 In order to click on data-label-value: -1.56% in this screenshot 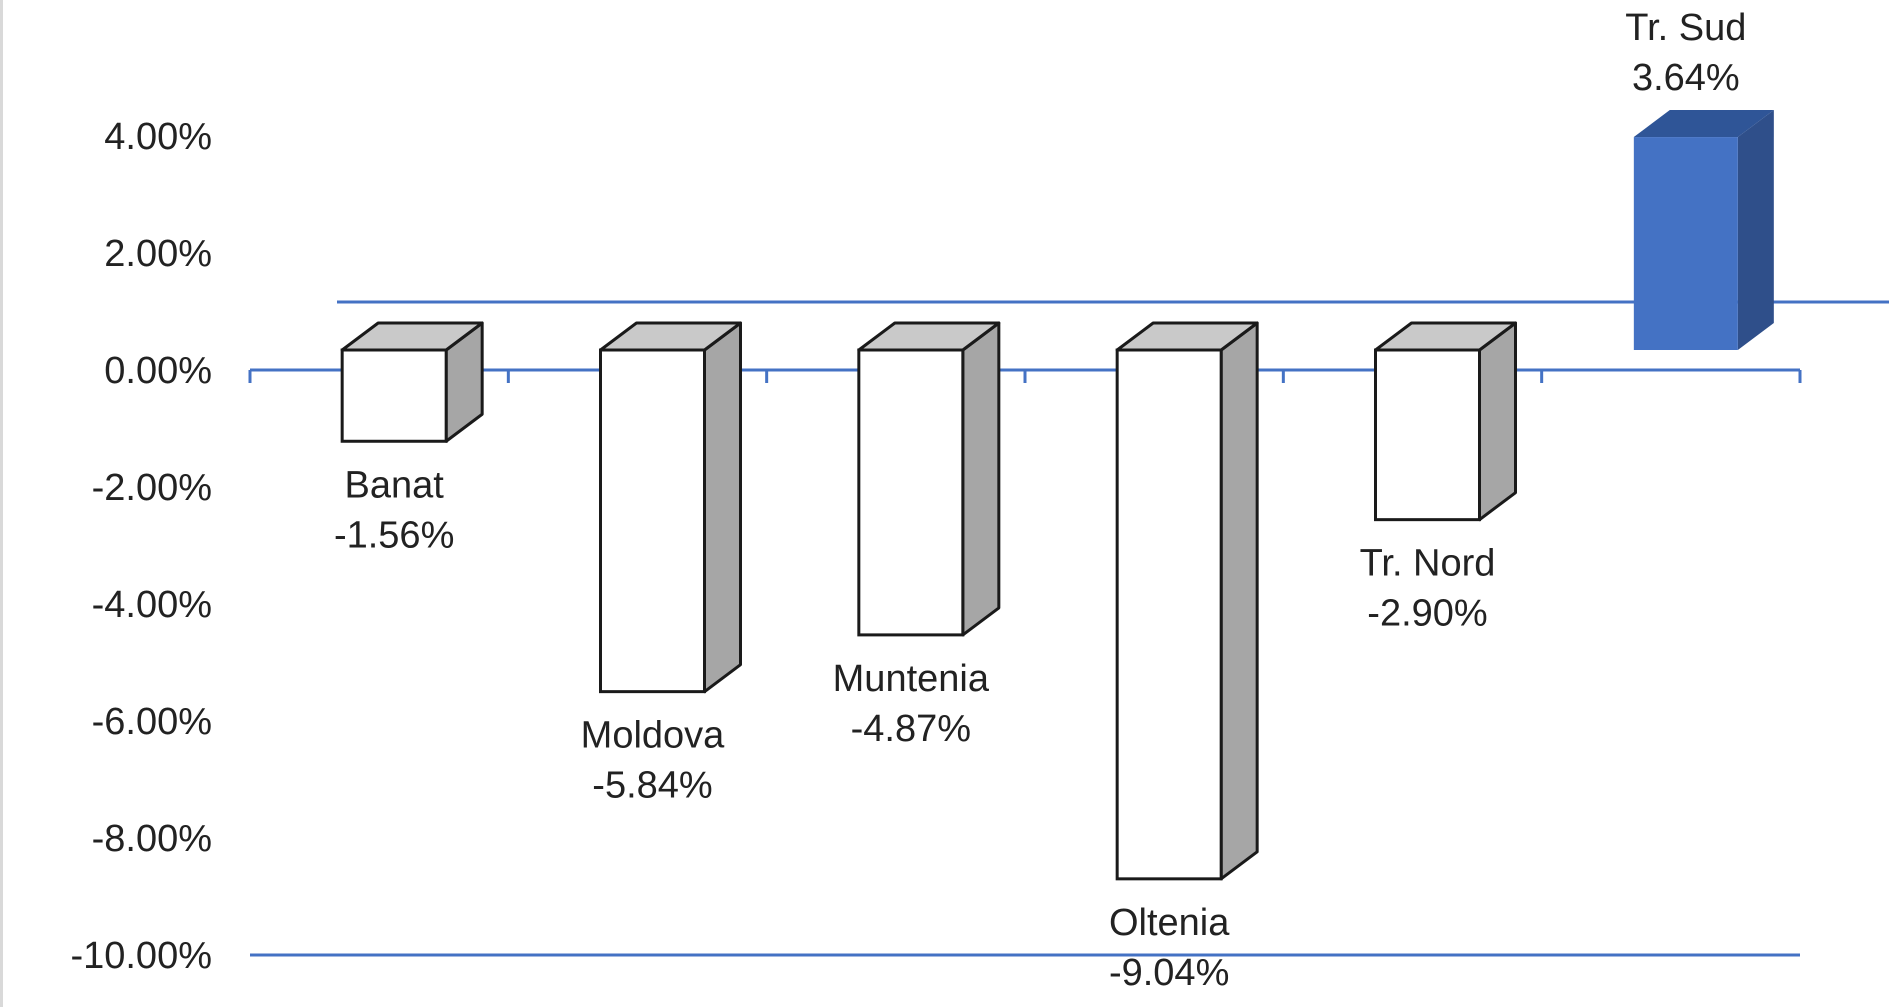, I will do `click(394, 535)`.